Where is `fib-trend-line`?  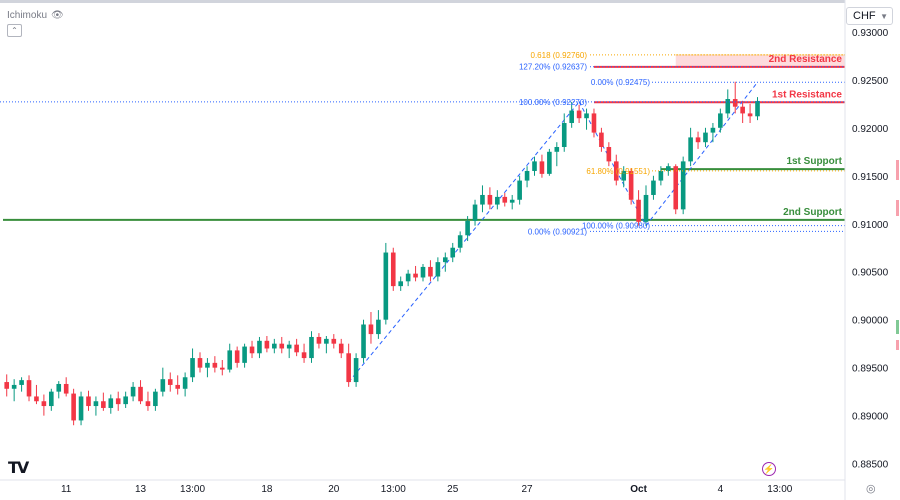 fib-trend-line is located at coordinates (701, 153).